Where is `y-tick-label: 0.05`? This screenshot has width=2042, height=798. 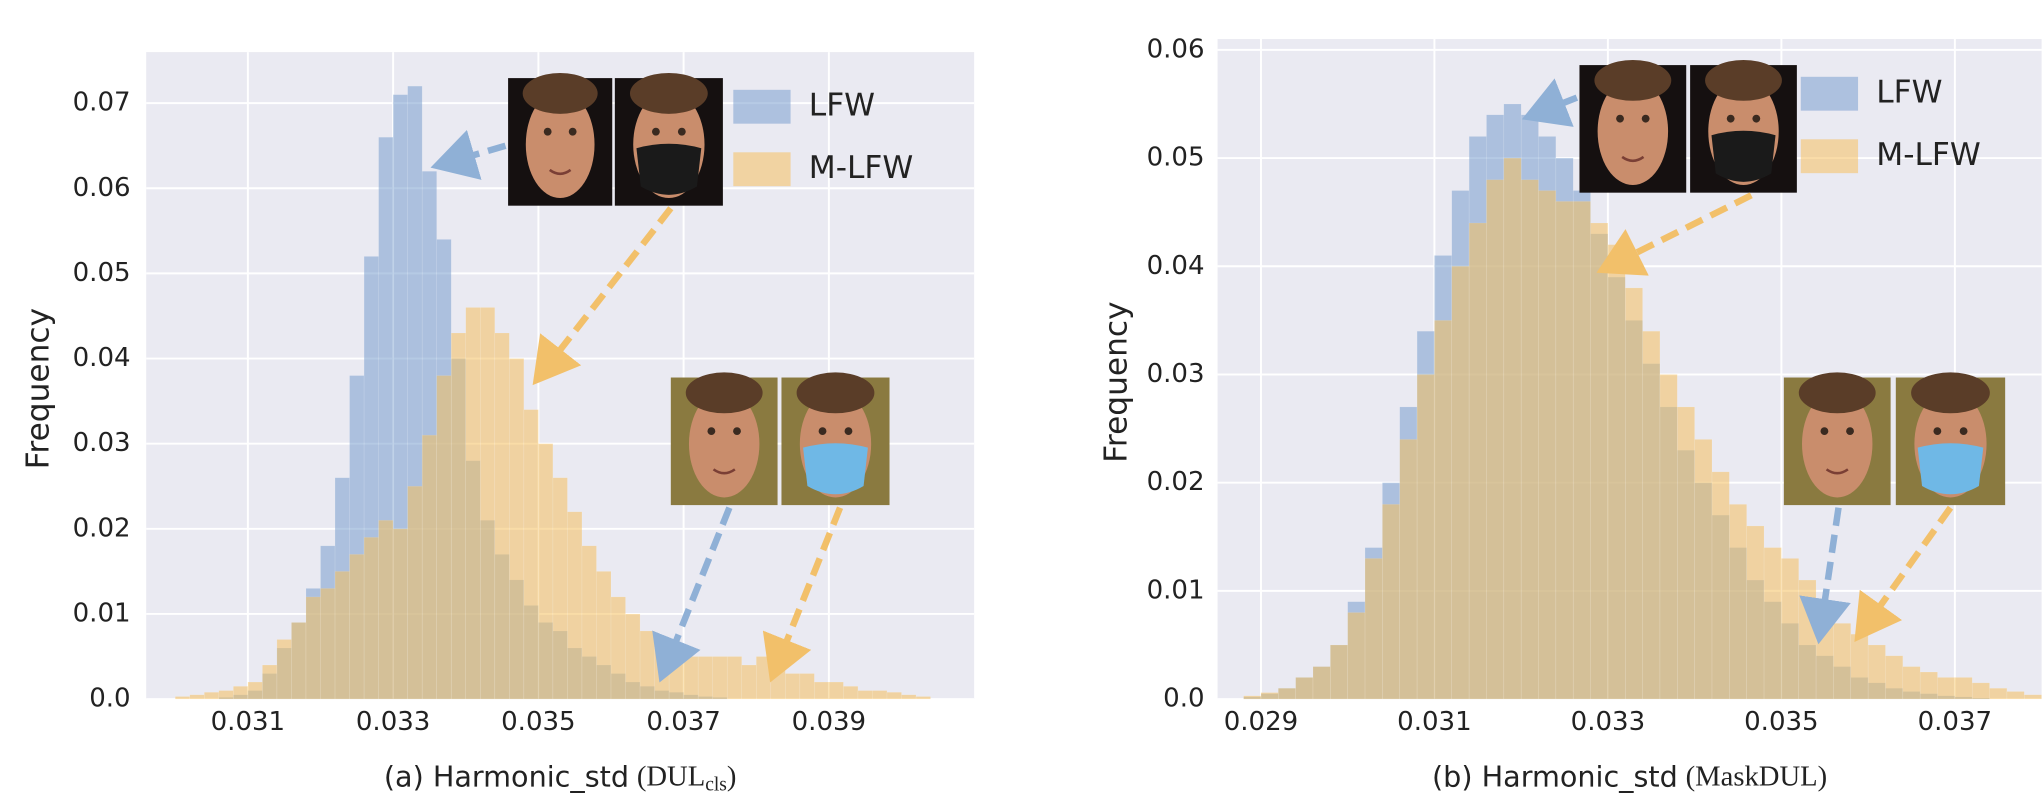 y-tick-label: 0.05 is located at coordinates (102, 273).